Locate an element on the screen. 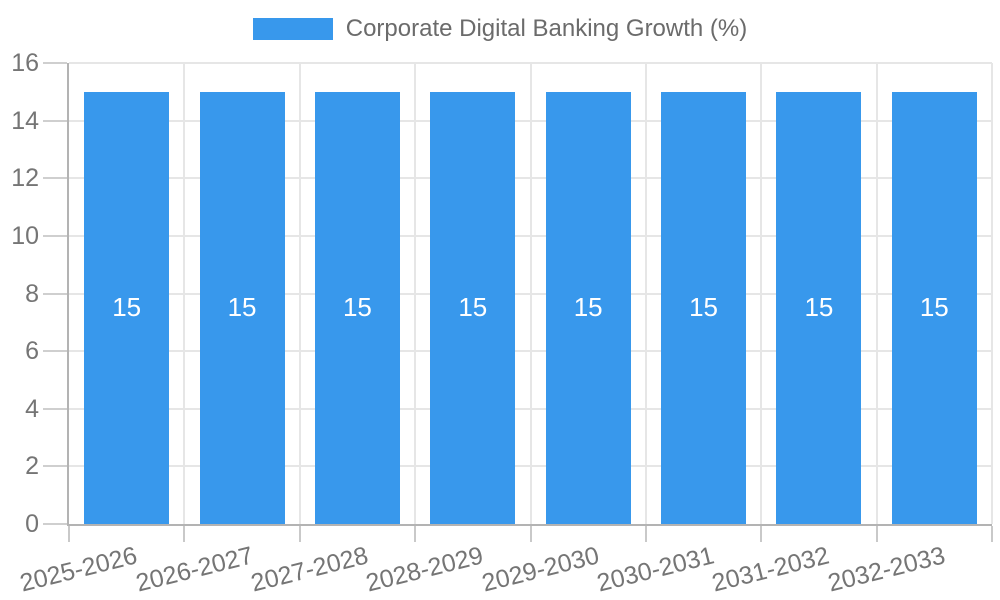  y-axis-tick-label: 8 is located at coordinates (32, 293).